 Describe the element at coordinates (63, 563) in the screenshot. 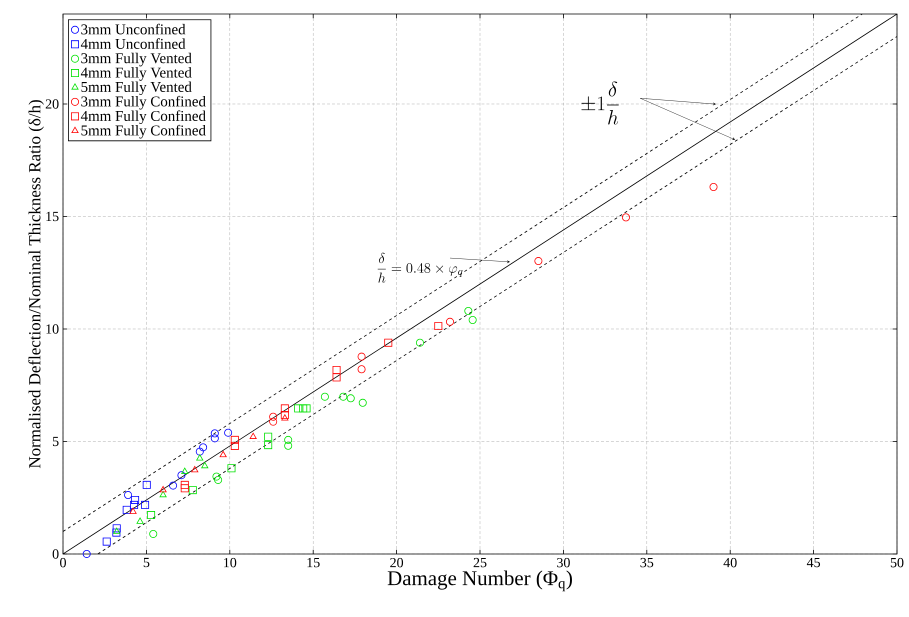

I see `x-tick-label: 0` at that location.